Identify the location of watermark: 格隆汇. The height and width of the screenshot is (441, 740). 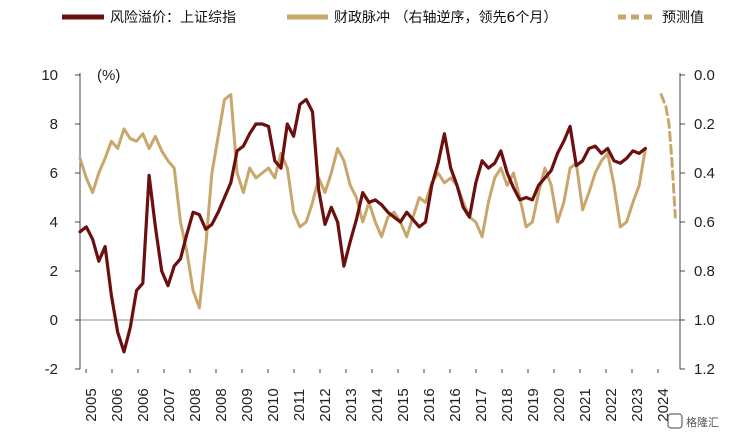
(693, 421).